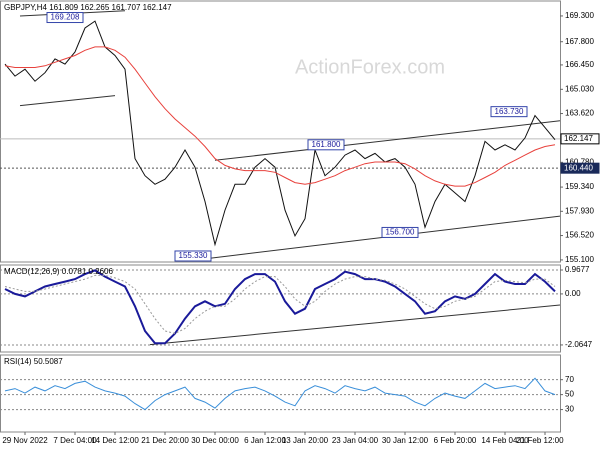 This screenshot has width=600, height=450. What do you see at coordinates (579, 259) in the screenshot?
I see `y-tick-label: 155.100` at bounding box center [579, 259].